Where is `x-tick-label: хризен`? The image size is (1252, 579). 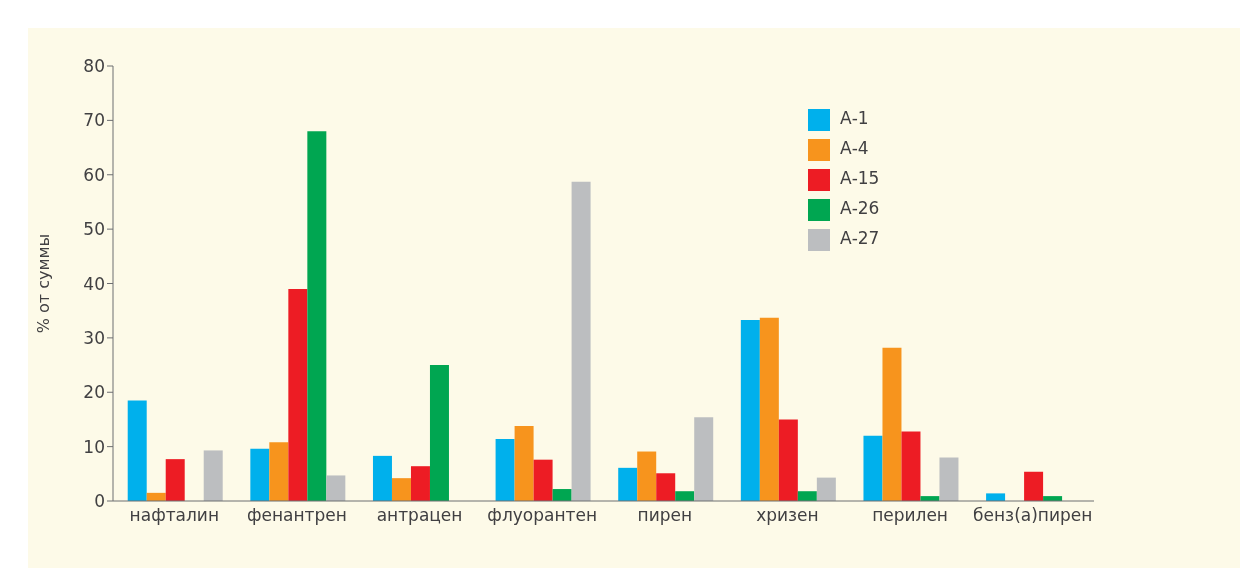 x-tick-label: хризен is located at coordinates (787, 515).